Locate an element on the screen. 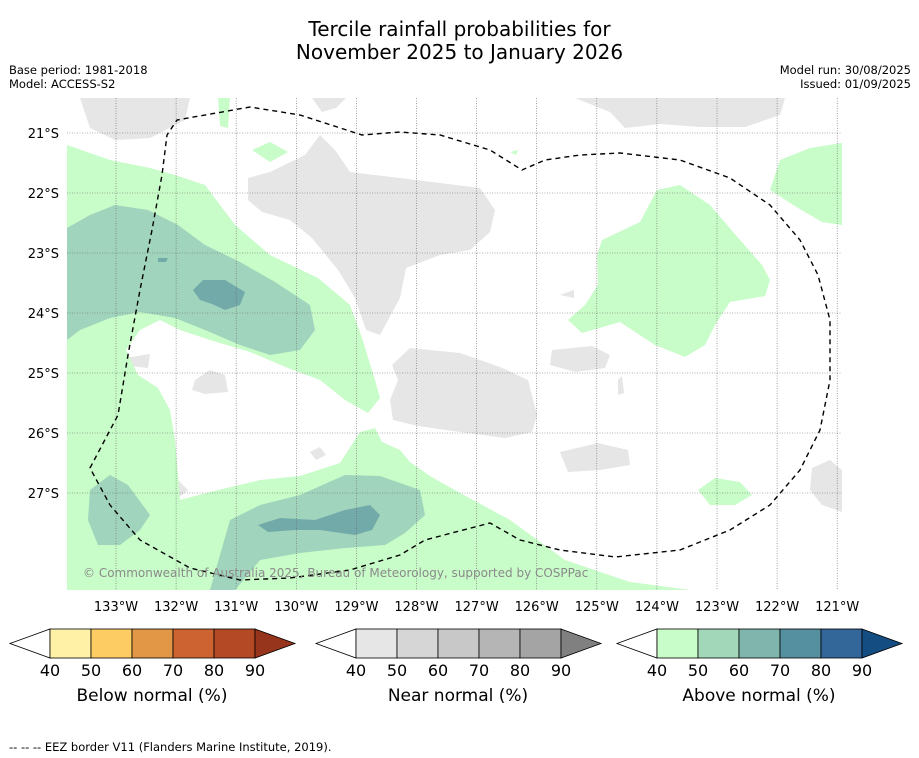  lon-label: 127°W is located at coordinates (477, 607).